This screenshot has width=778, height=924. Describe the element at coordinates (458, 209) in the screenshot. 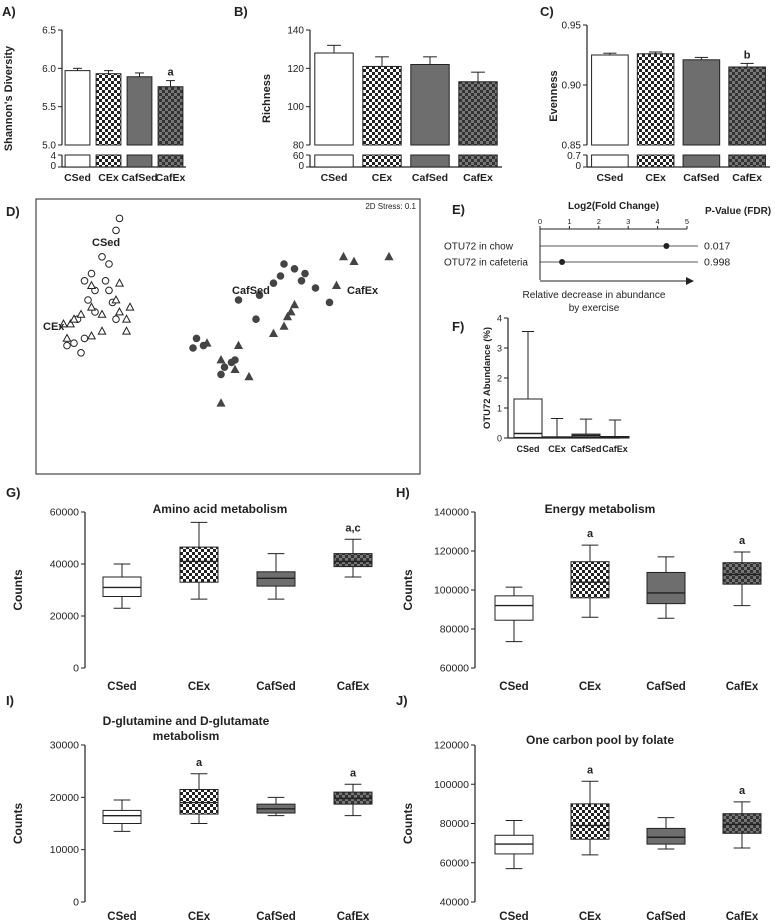

I see `panel-label-e: E)` at that location.